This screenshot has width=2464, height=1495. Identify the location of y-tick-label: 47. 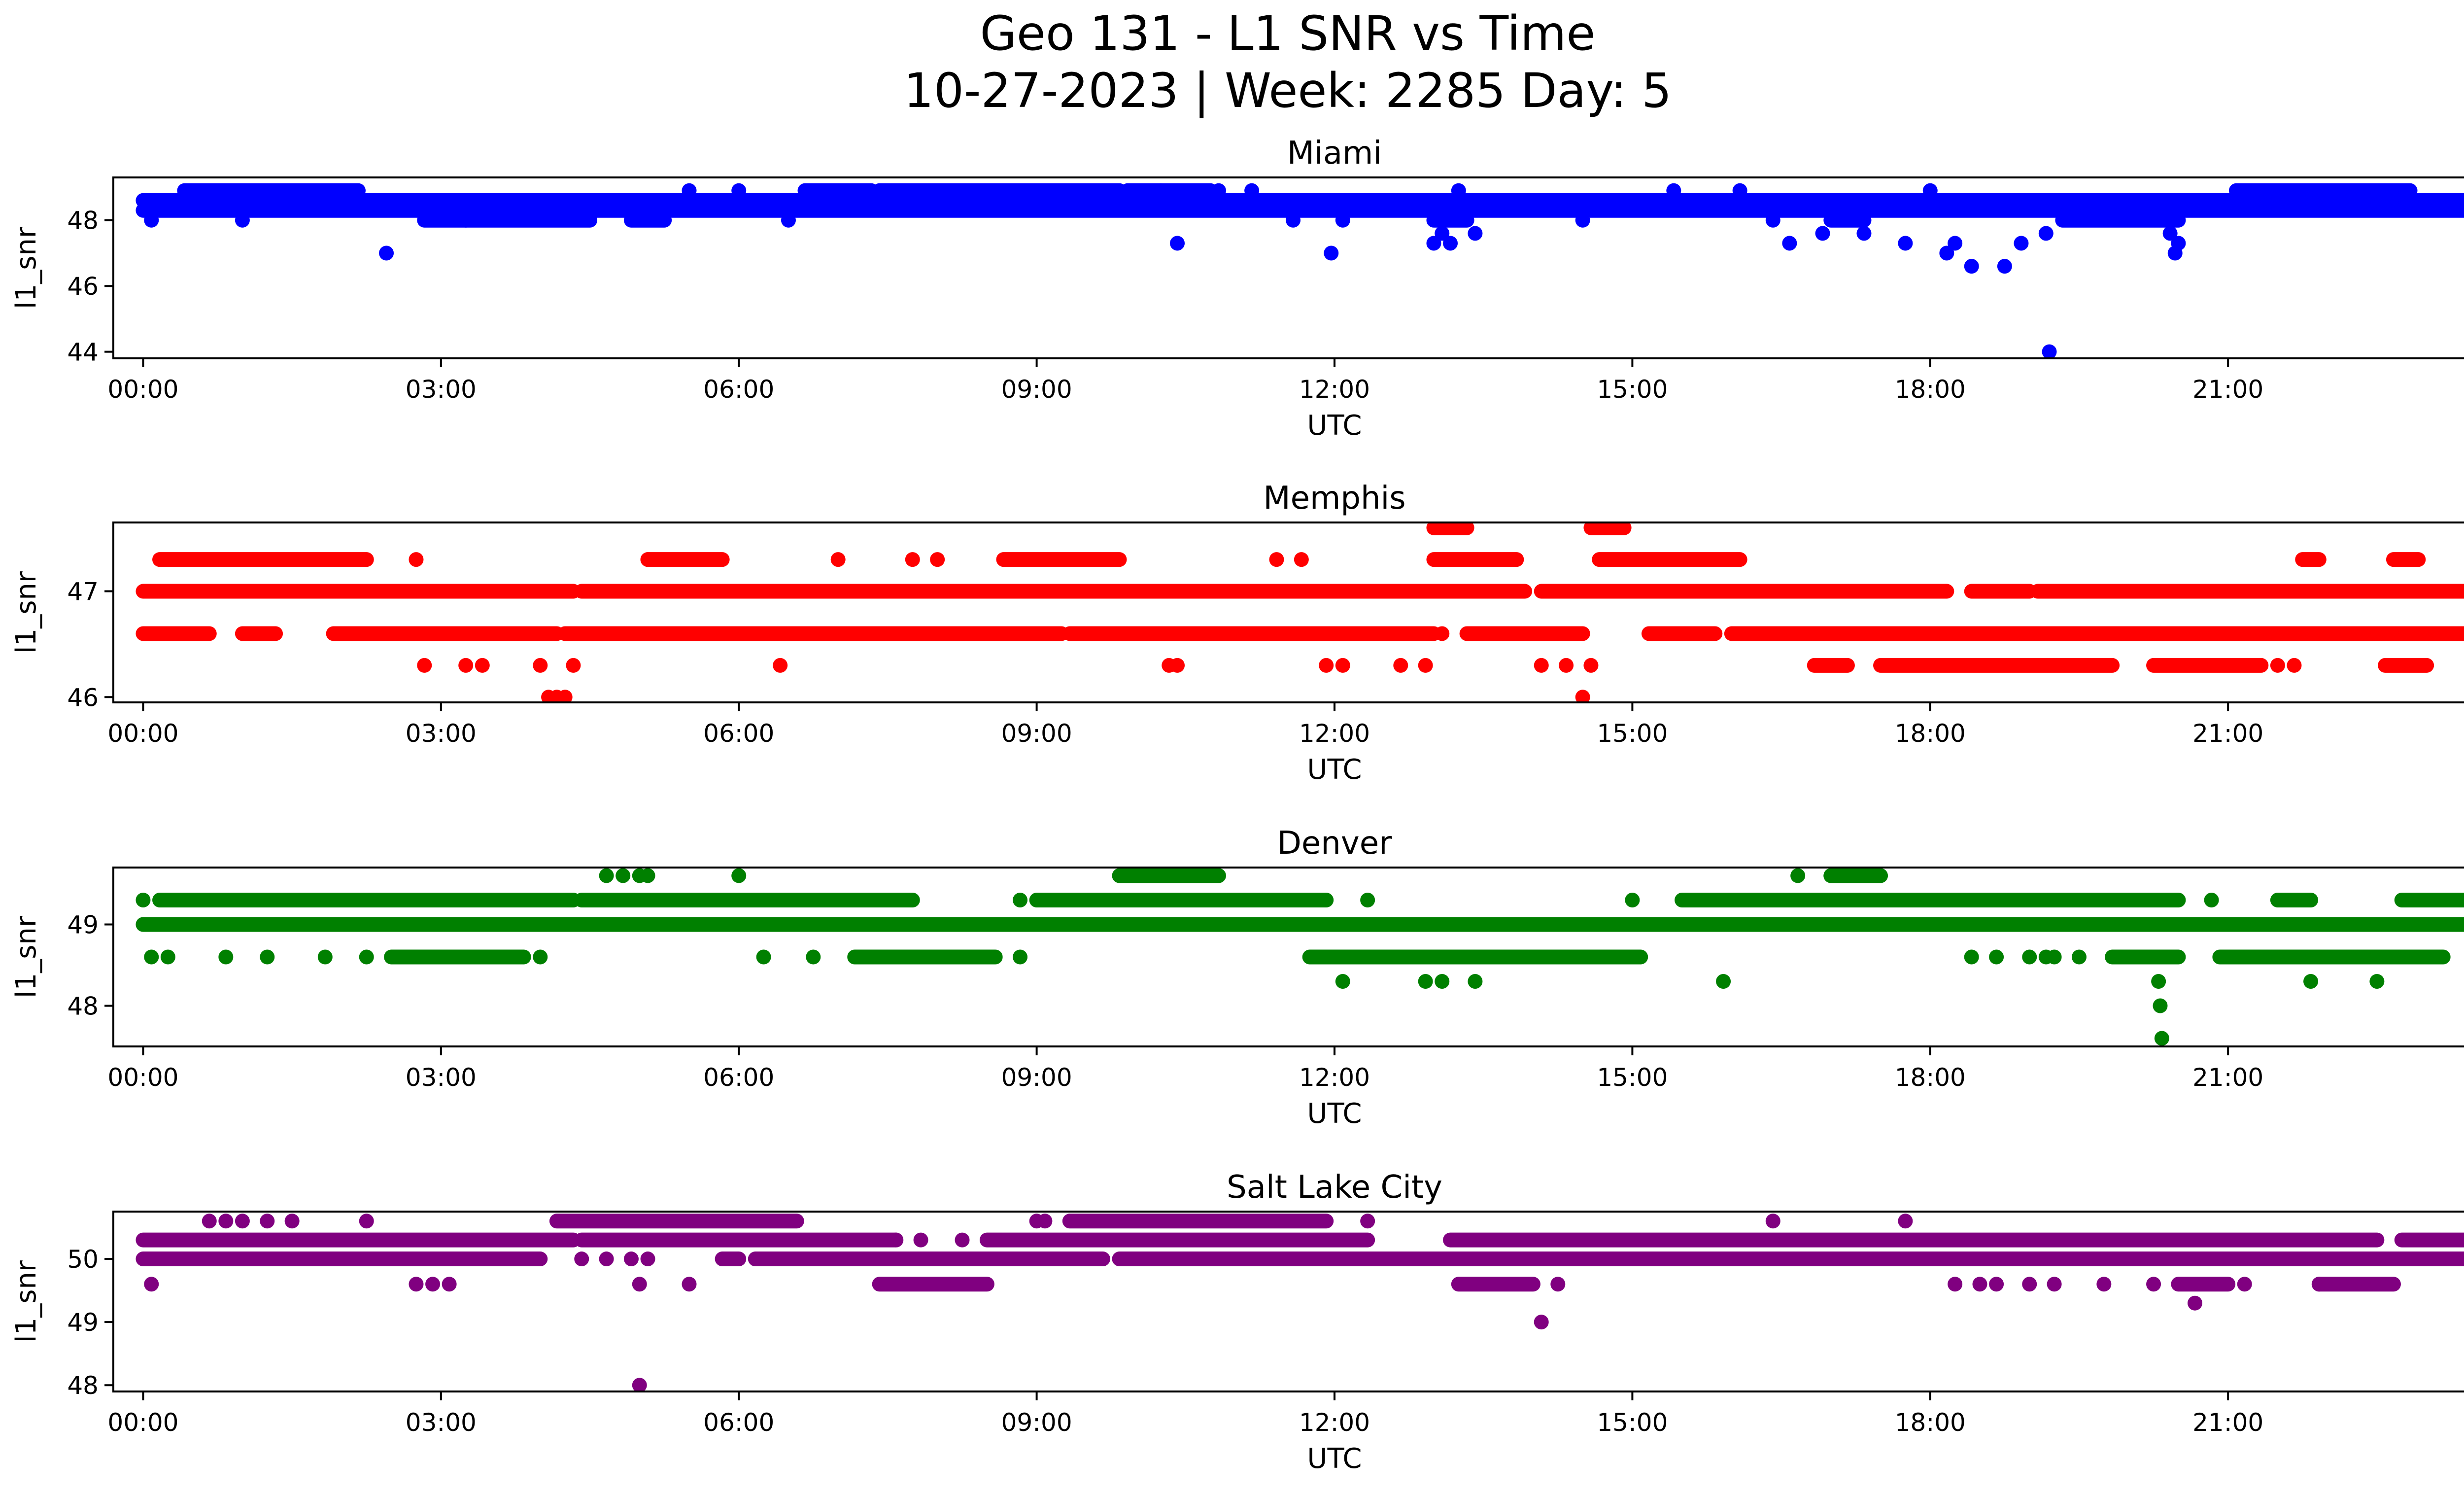
(83, 592).